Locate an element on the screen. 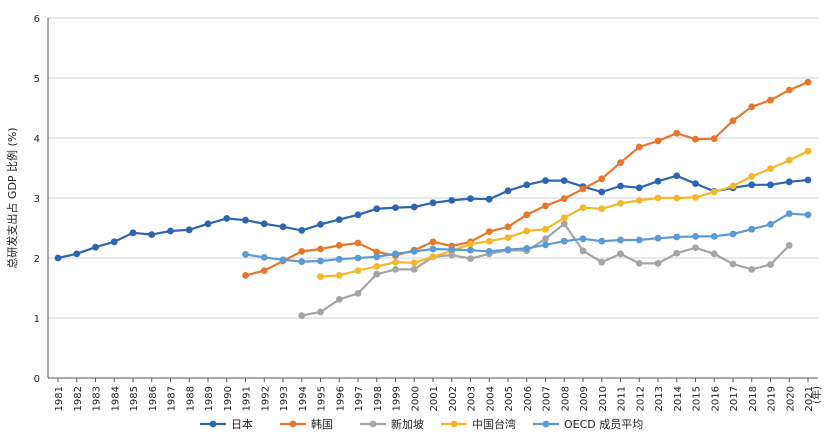  x-tick-label: 1983 is located at coordinates (97, 398).